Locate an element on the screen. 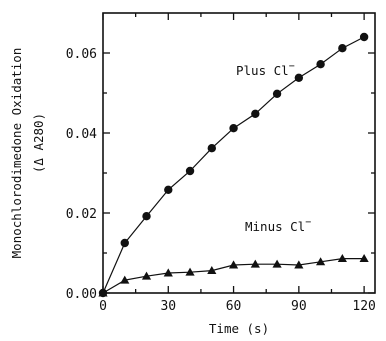  series-label-minus-cl-sup: − is located at coordinates (308, 222).